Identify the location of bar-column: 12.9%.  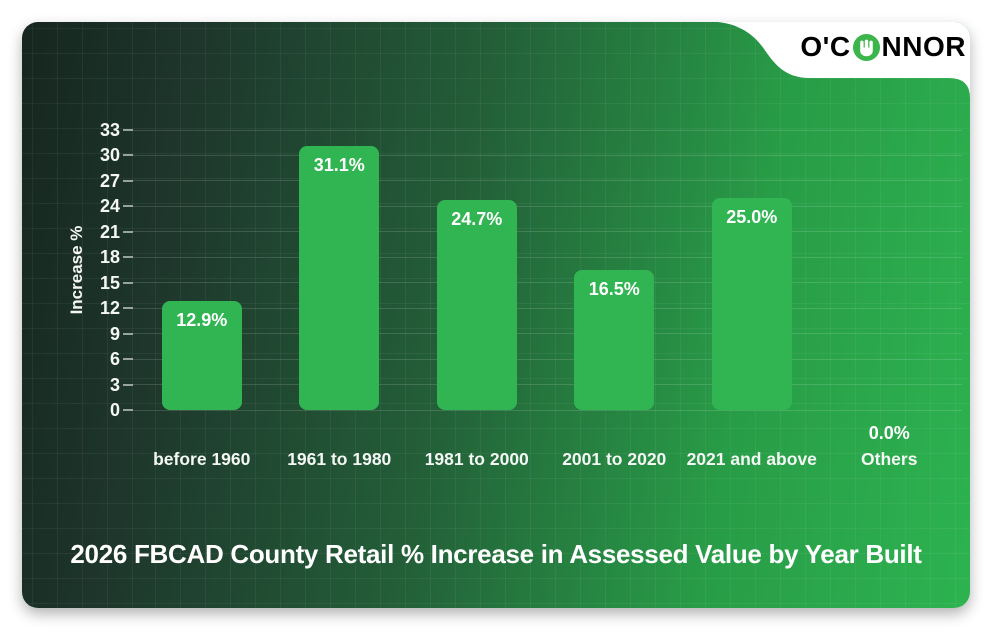
(202, 270).